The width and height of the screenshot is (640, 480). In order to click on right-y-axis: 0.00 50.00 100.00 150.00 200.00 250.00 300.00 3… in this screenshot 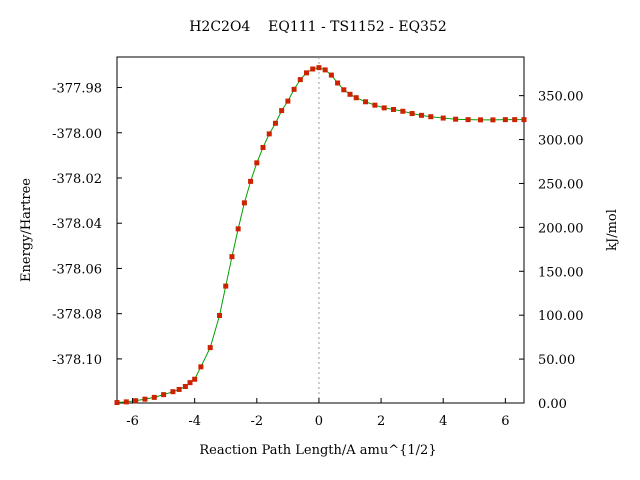, I will do `click(551, 251)`.